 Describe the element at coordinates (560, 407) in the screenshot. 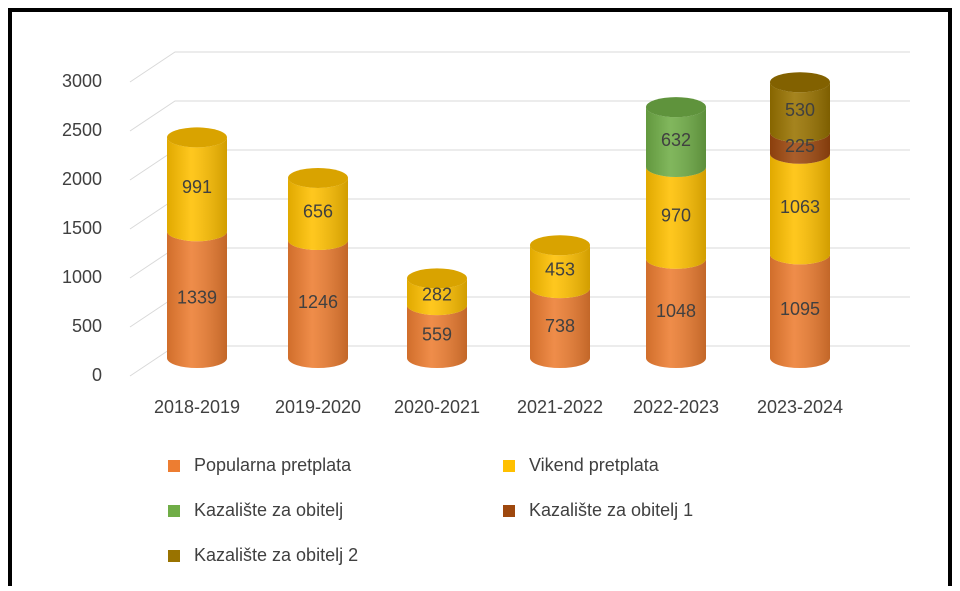

I see `x-tick-label: 2021-2022` at that location.